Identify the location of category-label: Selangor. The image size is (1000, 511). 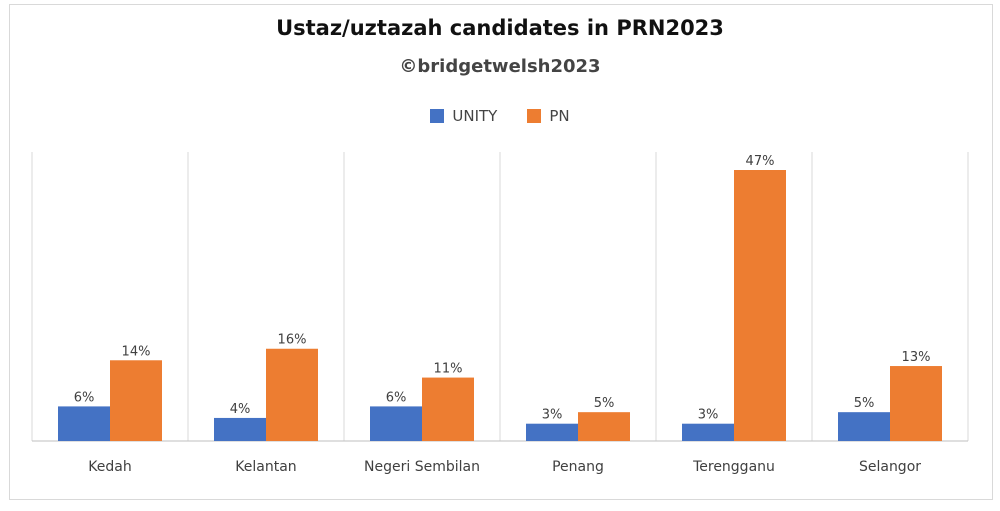
(890, 467).